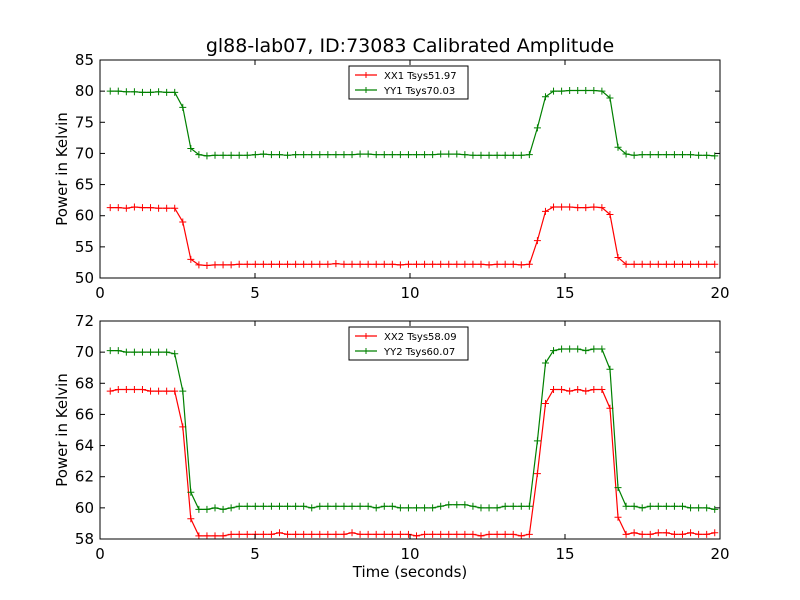 The width and height of the screenshot is (800, 600). What do you see at coordinates (409, 554) in the screenshot?
I see `x-tick-label: 10` at bounding box center [409, 554].